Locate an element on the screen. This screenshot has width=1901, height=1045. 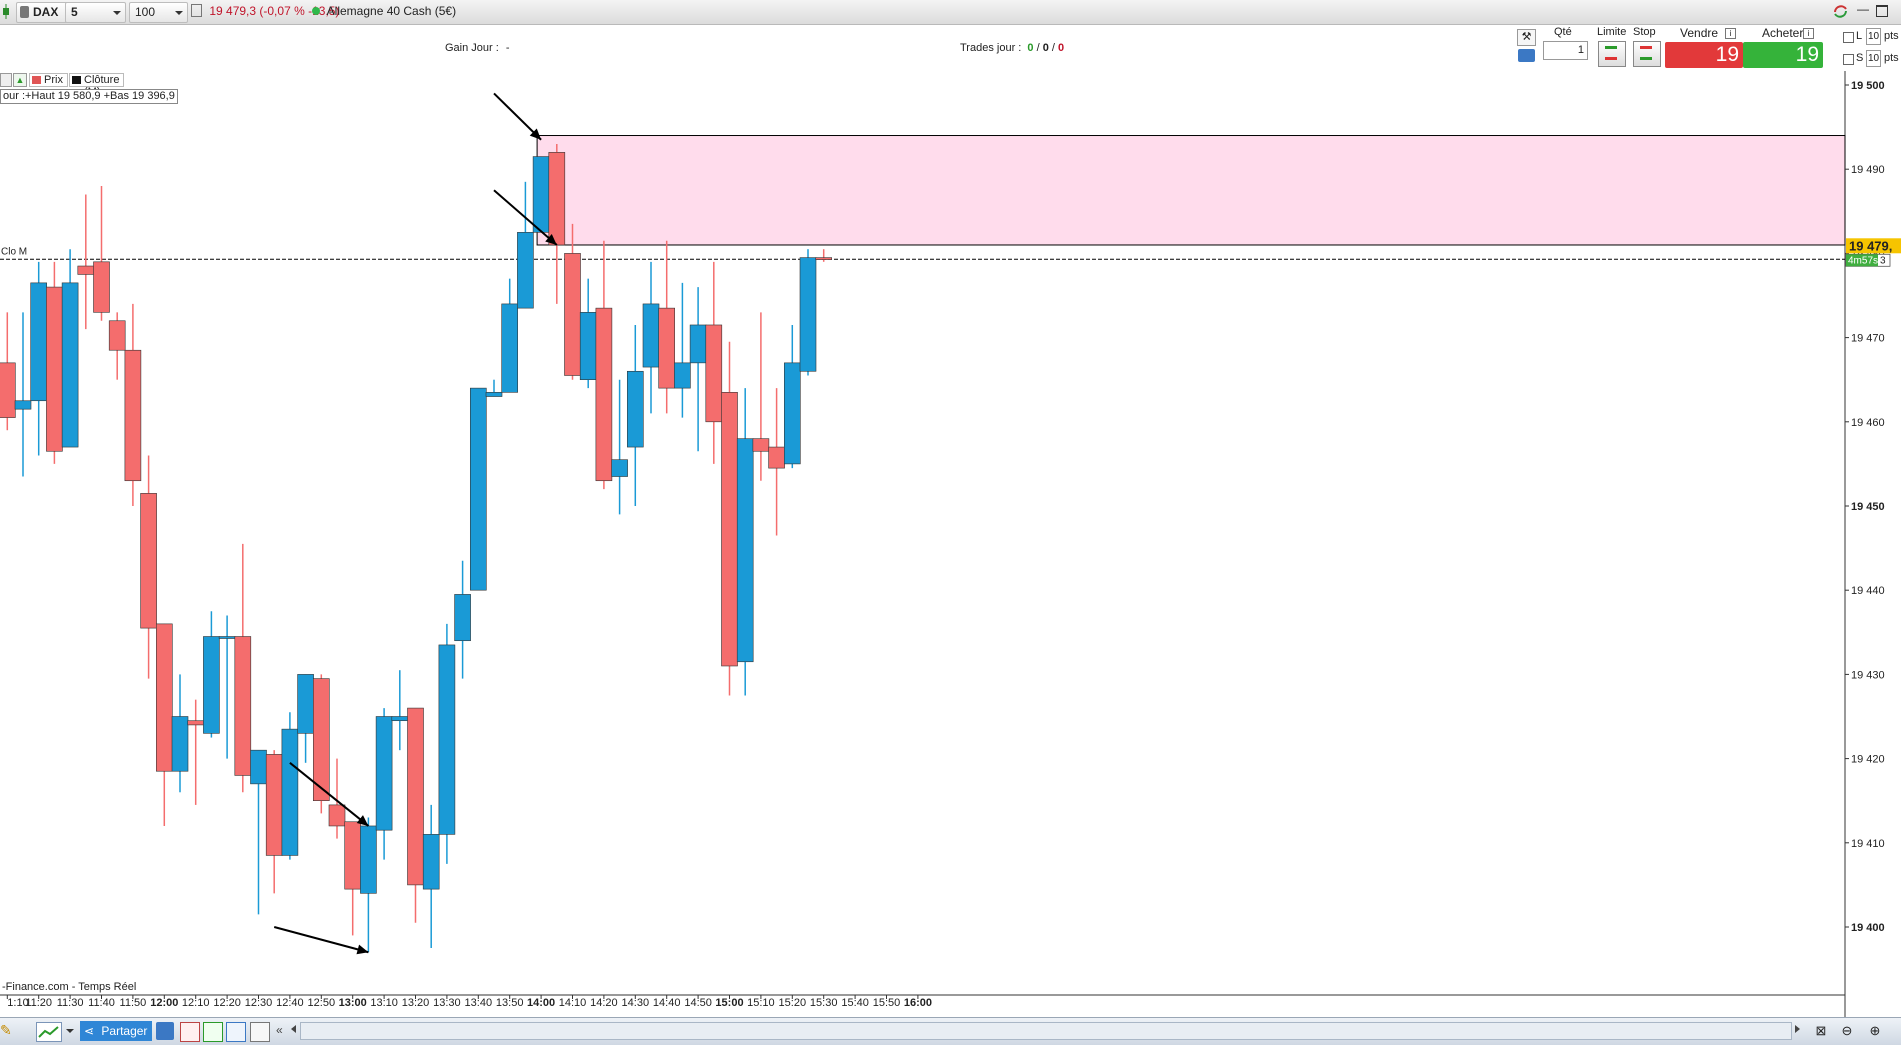
qty-input: 1 is located at coordinates (1565, 50).